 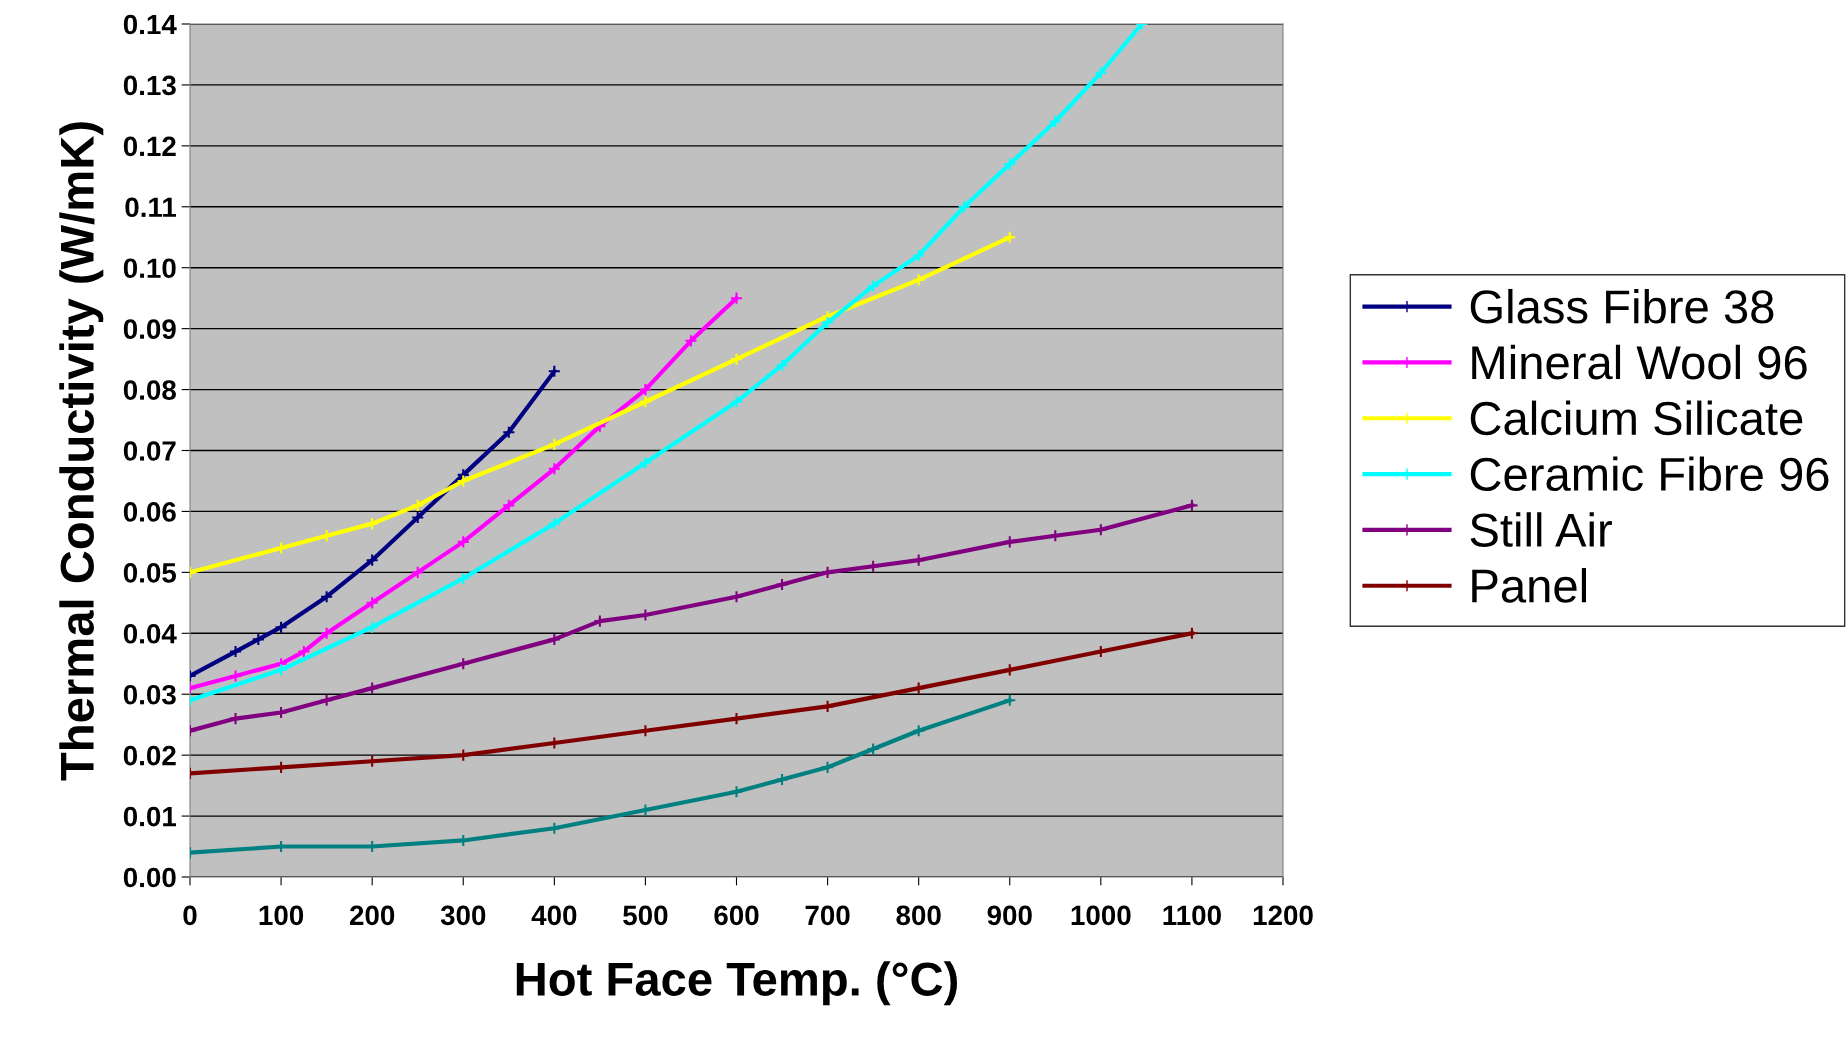 I want to click on x-tick-label: 300, so click(x=463, y=915).